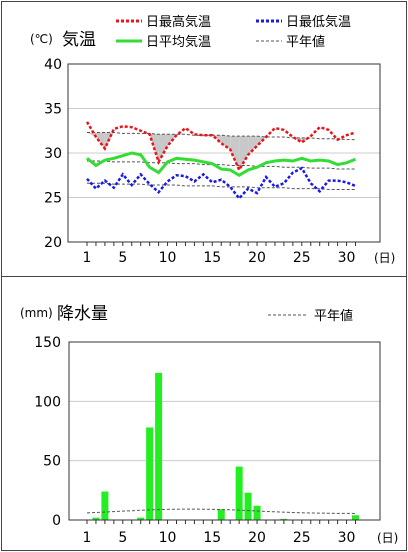 This screenshot has width=408, height=552. I want to click on precipitation-legend: 平年値, so click(310, 316).